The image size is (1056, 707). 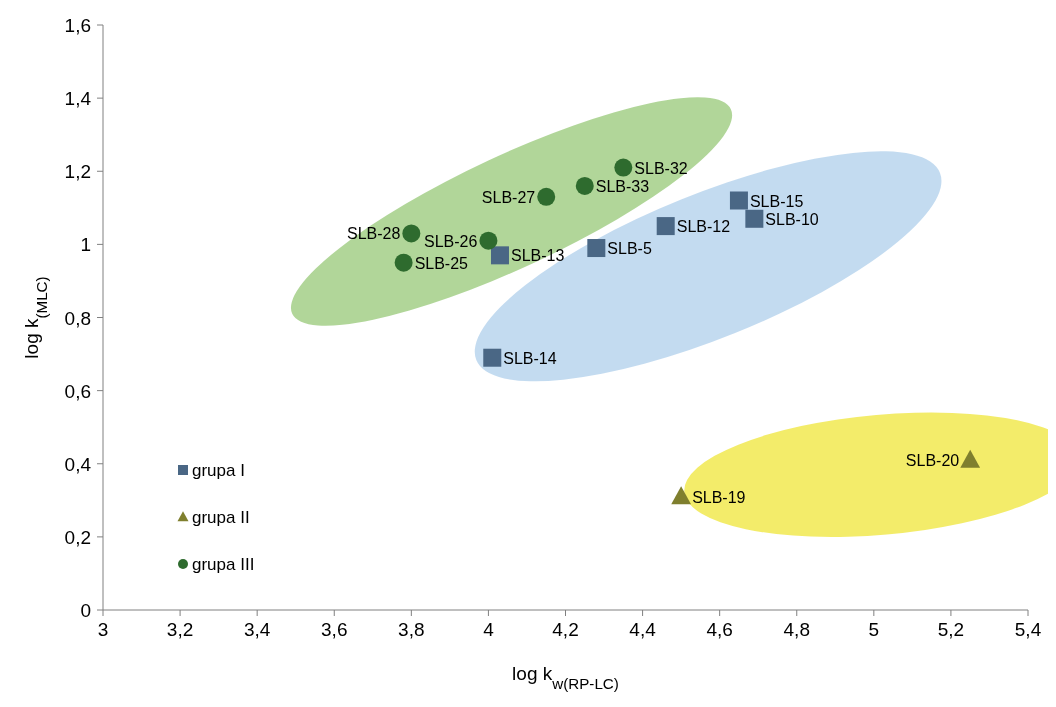 I want to click on annotation: SLB-12, so click(x=703, y=227).